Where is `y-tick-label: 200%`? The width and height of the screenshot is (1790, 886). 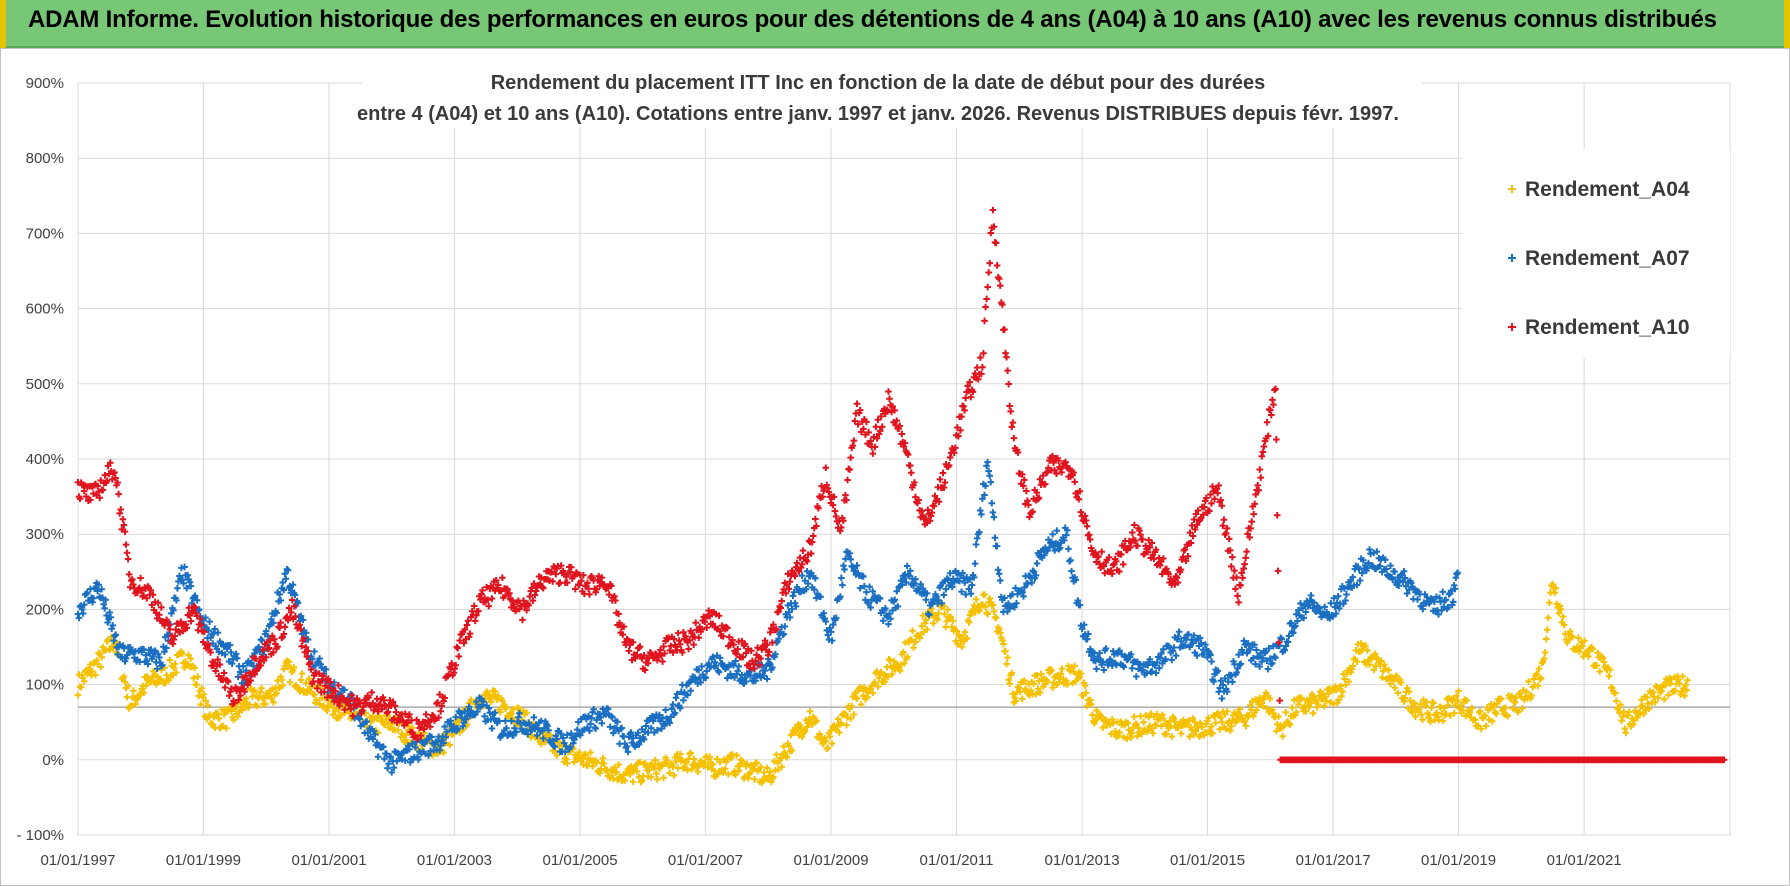
y-tick-label: 200% is located at coordinates (45, 609).